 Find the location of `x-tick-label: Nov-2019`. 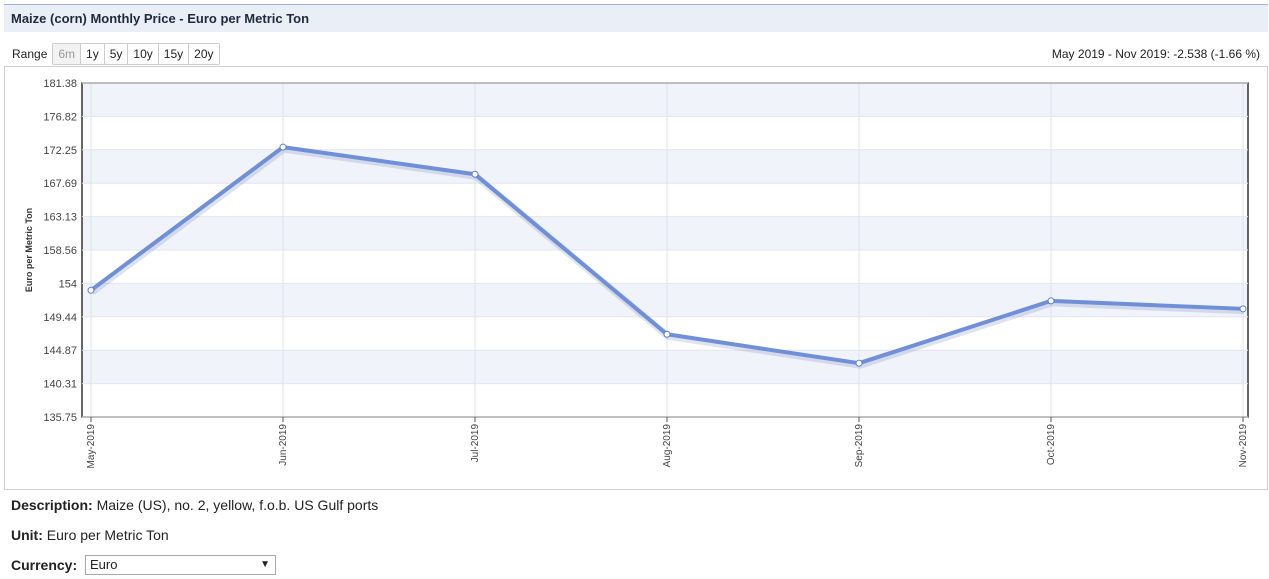

x-tick-label: Nov-2019 is located at coordinates (1243, 446).